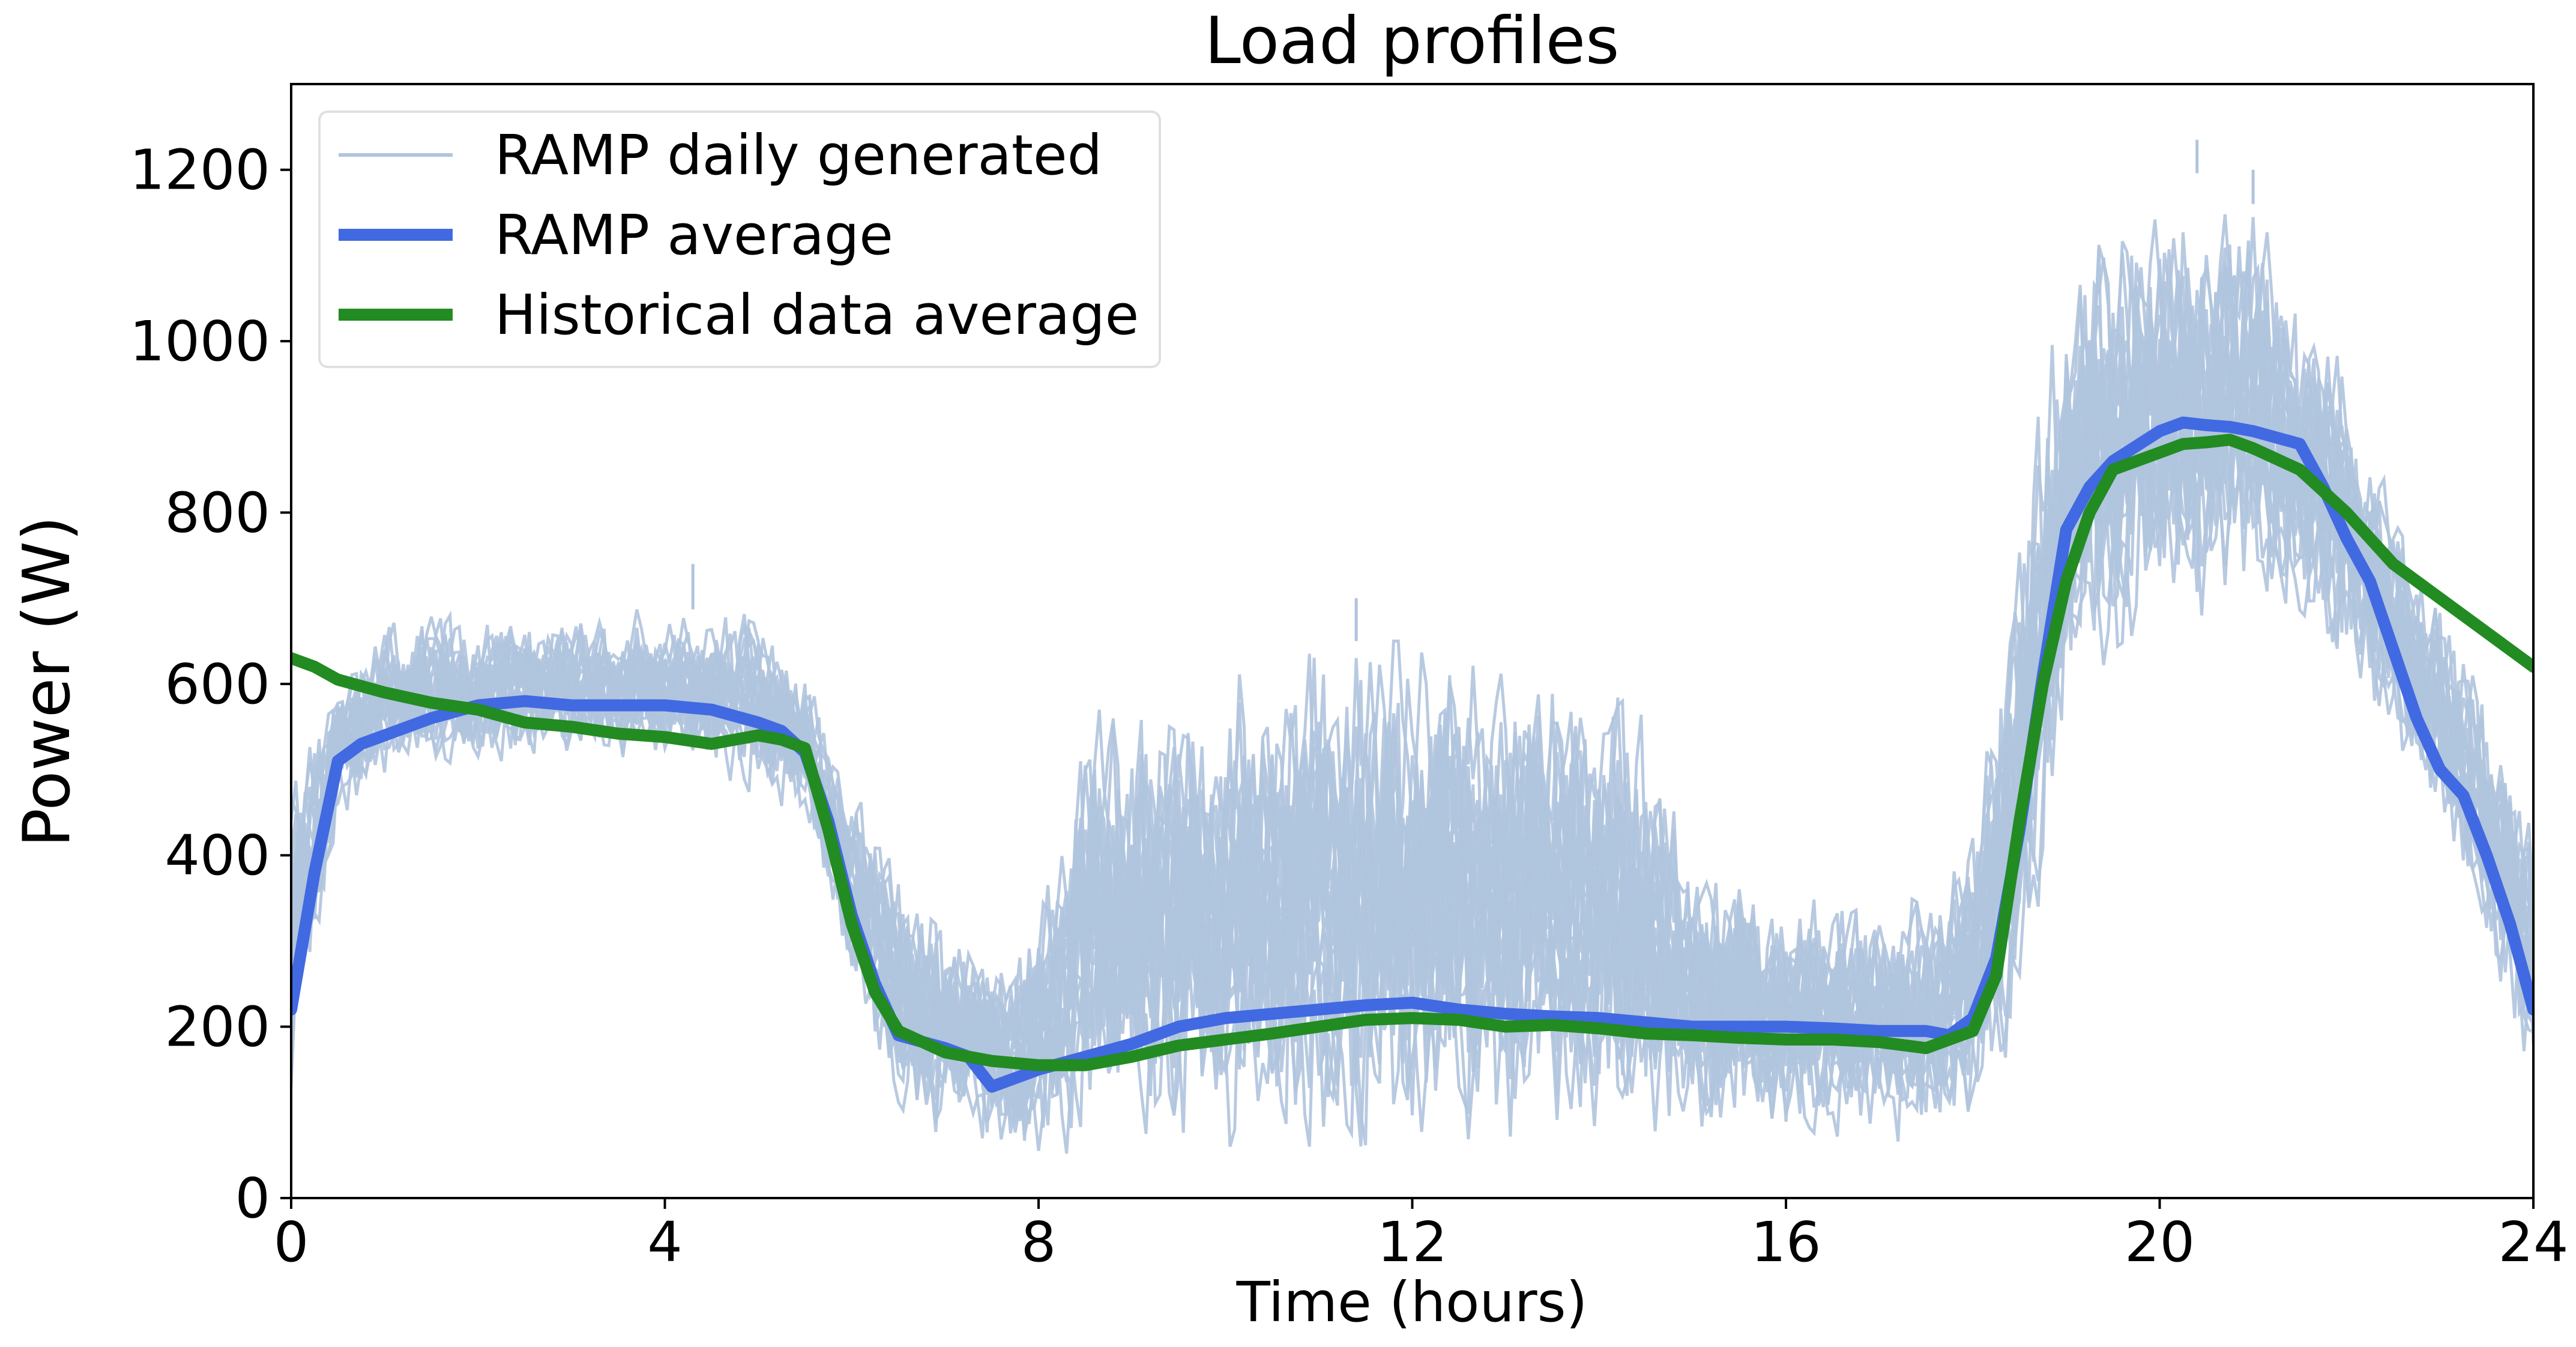 Image resolution: width=2576 pixels, height=1347 pixels. I want to click on legend-entry-historical-average-label: Historical data average, so click(817, 315).